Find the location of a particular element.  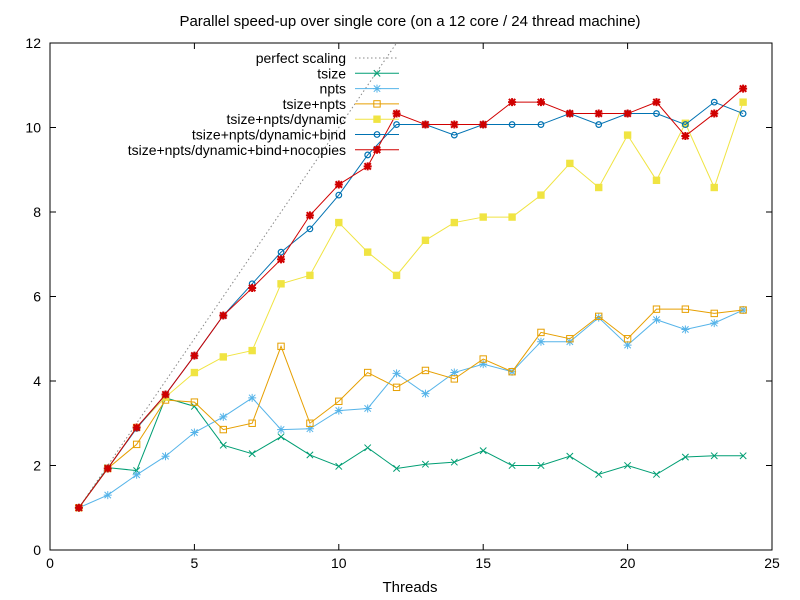

legend-entry: tsize+npts/dynamic is located at coordinates (313, 119).